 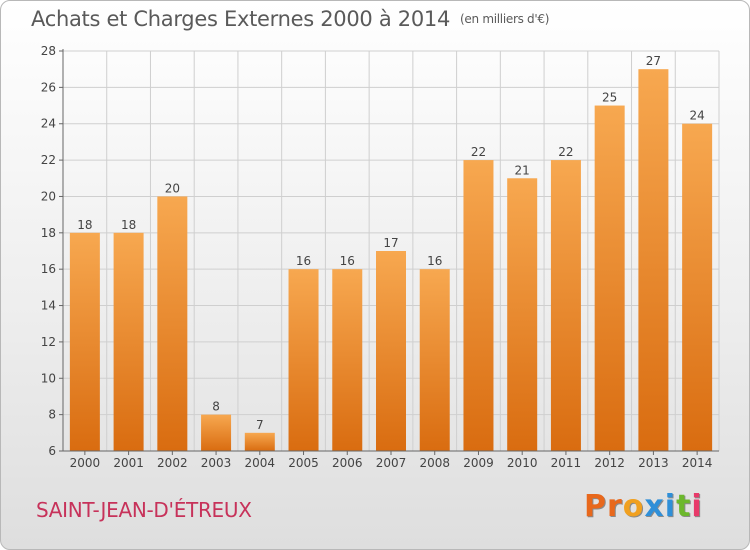 What do you see at coordinates (696, 116) in the screenshot?
I see `data-label: 24` at bounding box center [696, 116].